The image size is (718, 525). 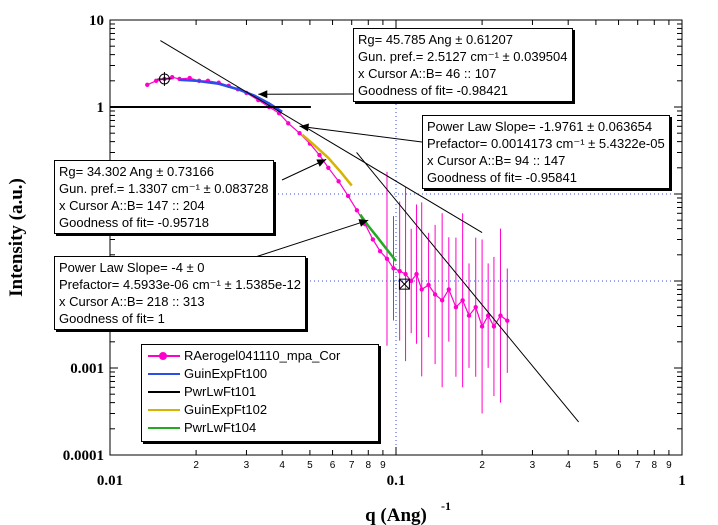 I want to click on legend-item: RAerogel041110_mpa_Cor, so click(x=260, y=356).